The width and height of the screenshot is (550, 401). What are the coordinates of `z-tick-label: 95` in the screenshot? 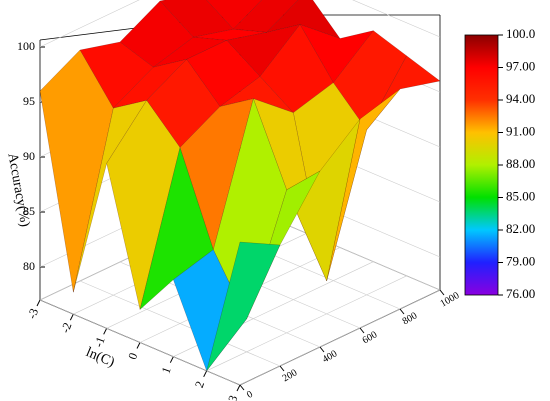 It's located at (29, 101).